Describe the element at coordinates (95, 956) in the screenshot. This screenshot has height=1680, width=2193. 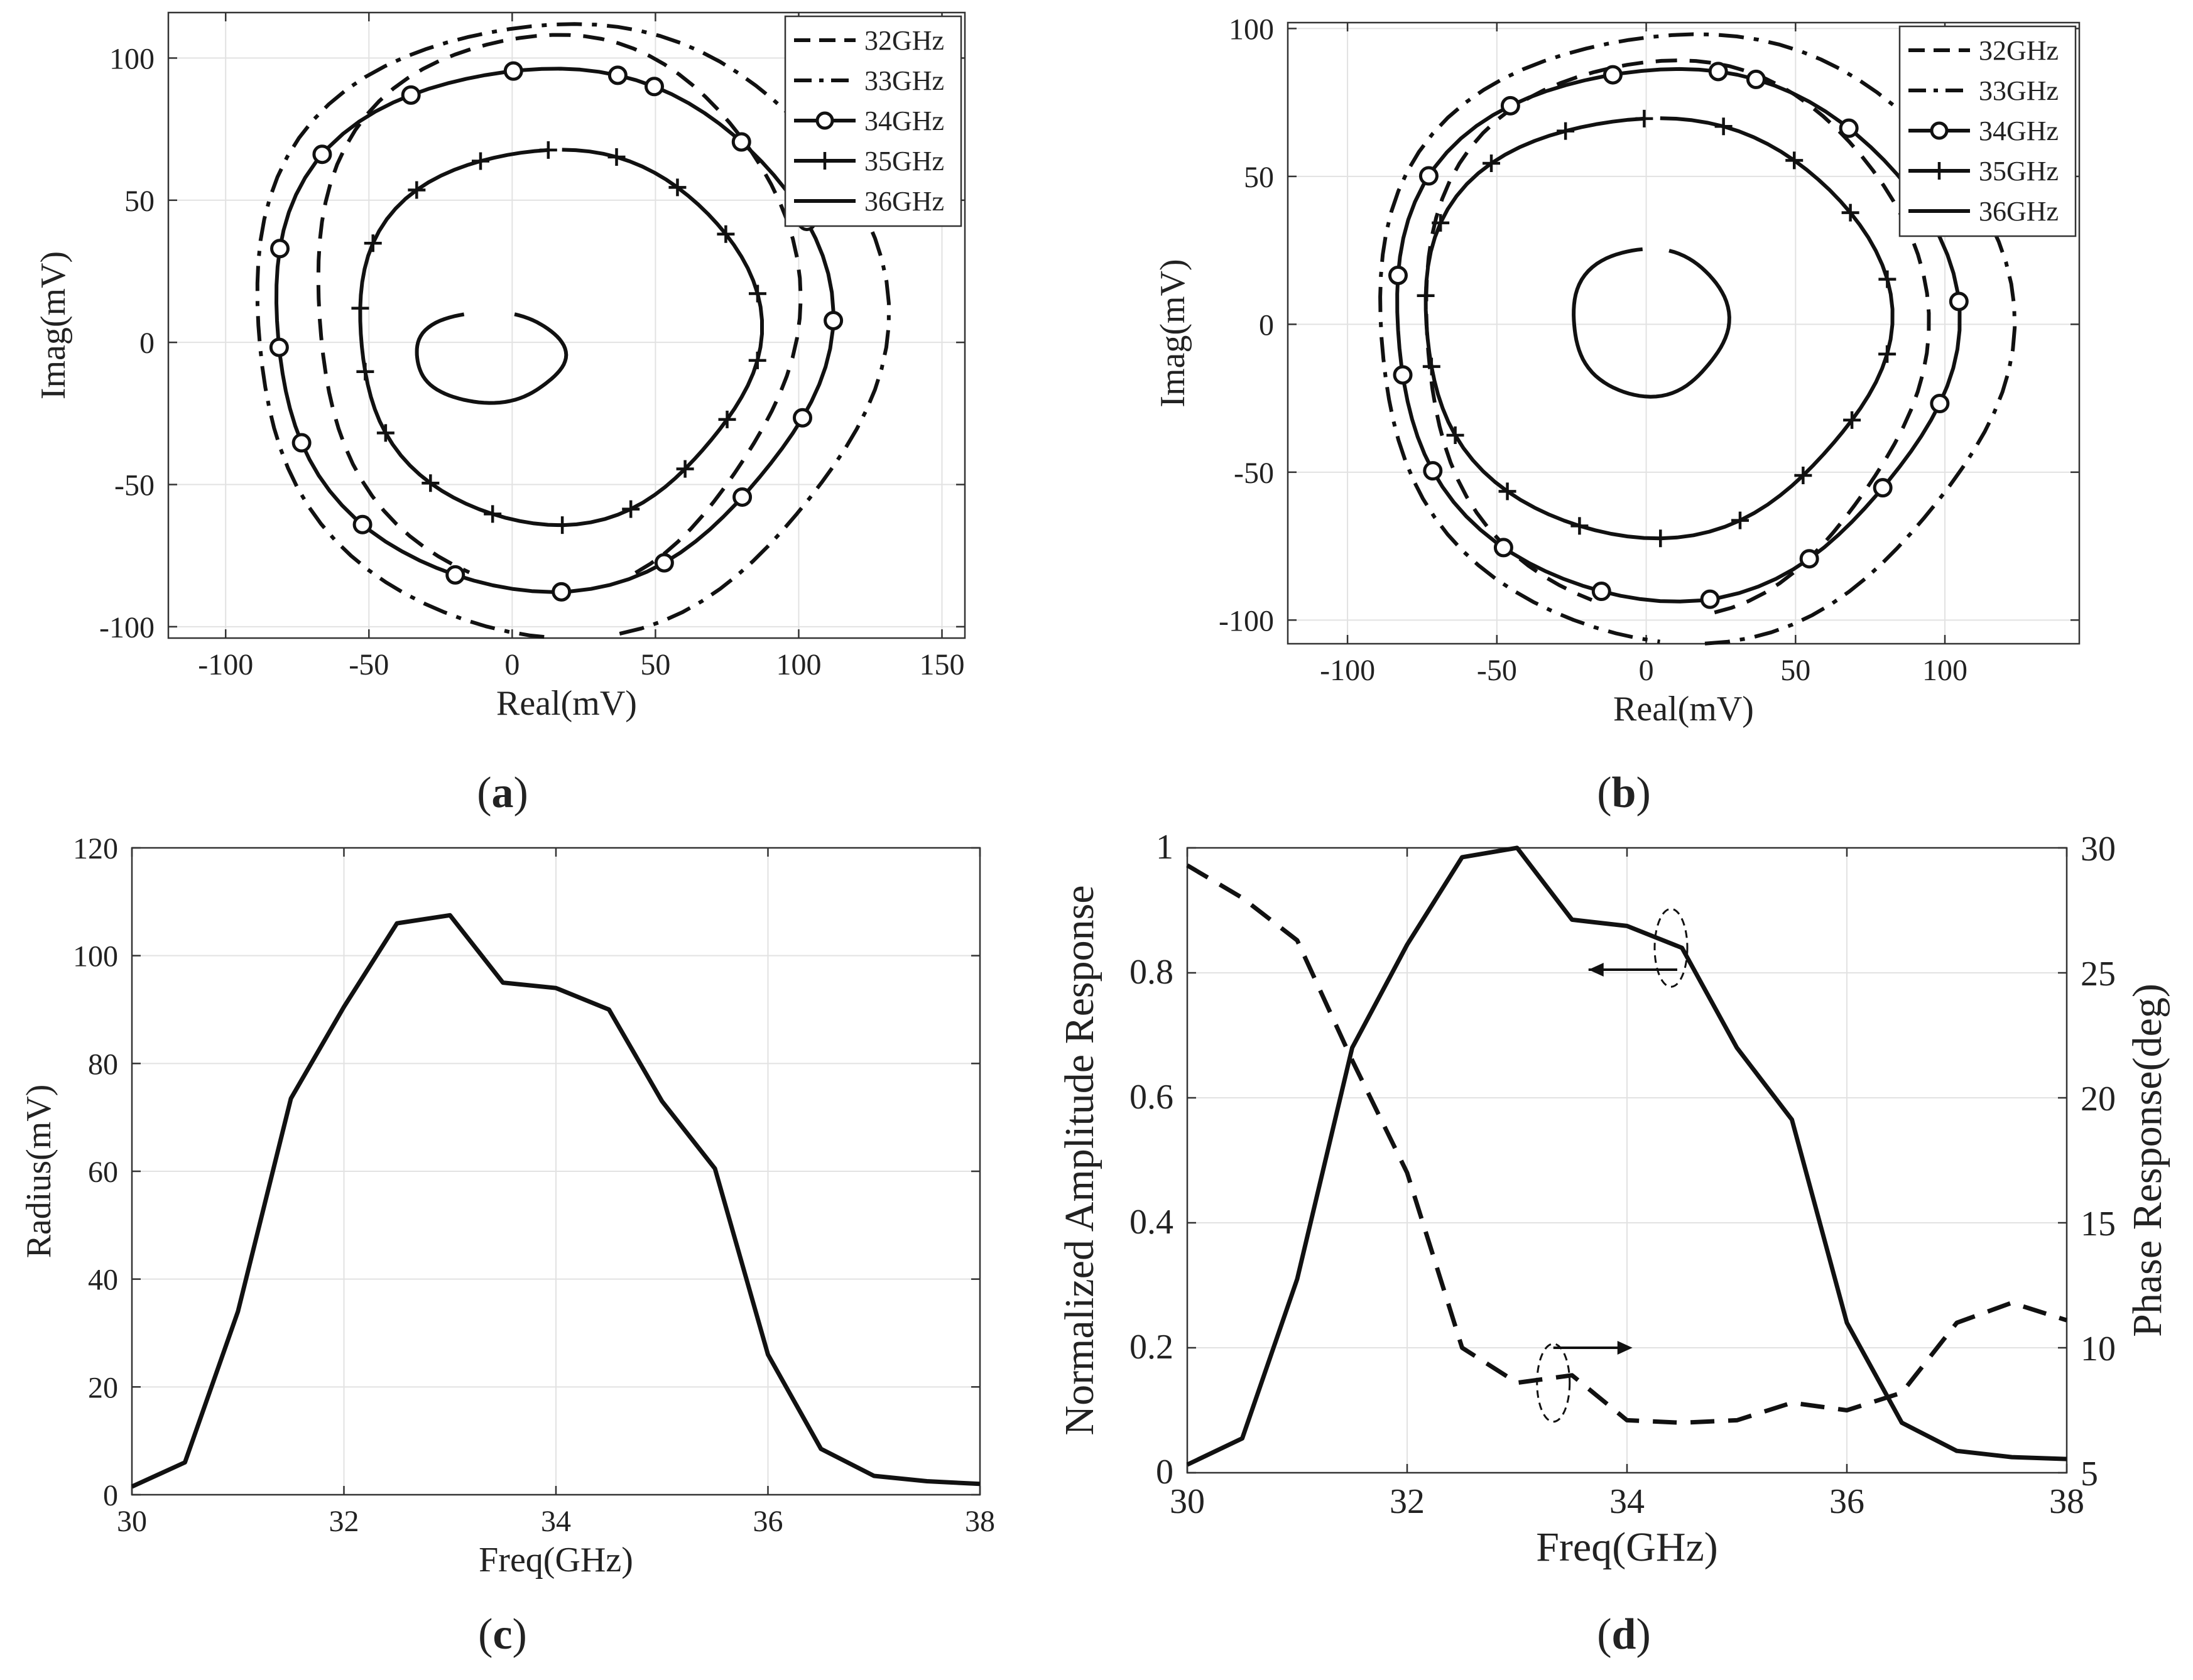
I see `y-tick-label-c: 100` at that location.